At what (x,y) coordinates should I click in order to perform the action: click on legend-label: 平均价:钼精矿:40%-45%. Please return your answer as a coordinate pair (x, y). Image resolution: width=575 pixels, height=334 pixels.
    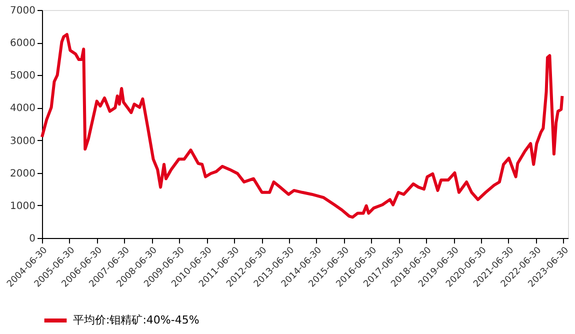
    Looking at the image, I should click on (136, 320).